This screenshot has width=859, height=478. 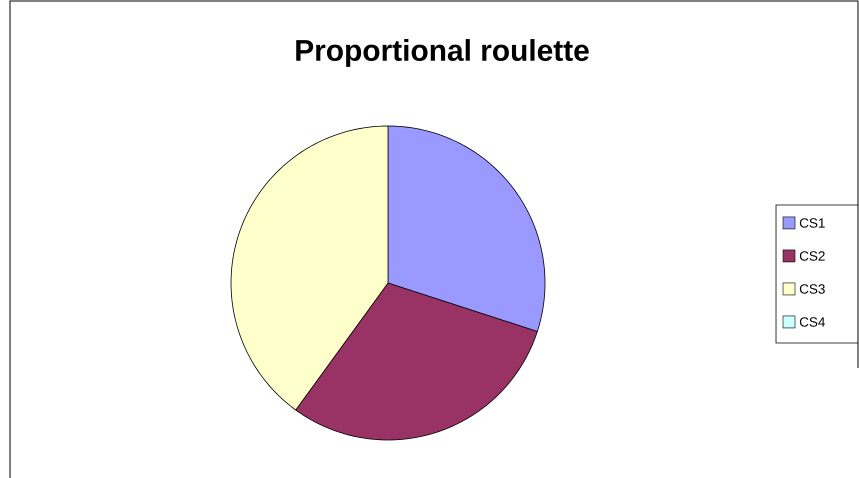 What do you see at coordinates (442, 53) in the screenshot?
I see `chart-title: Proportional roulette` at bounding box center [442, 53].